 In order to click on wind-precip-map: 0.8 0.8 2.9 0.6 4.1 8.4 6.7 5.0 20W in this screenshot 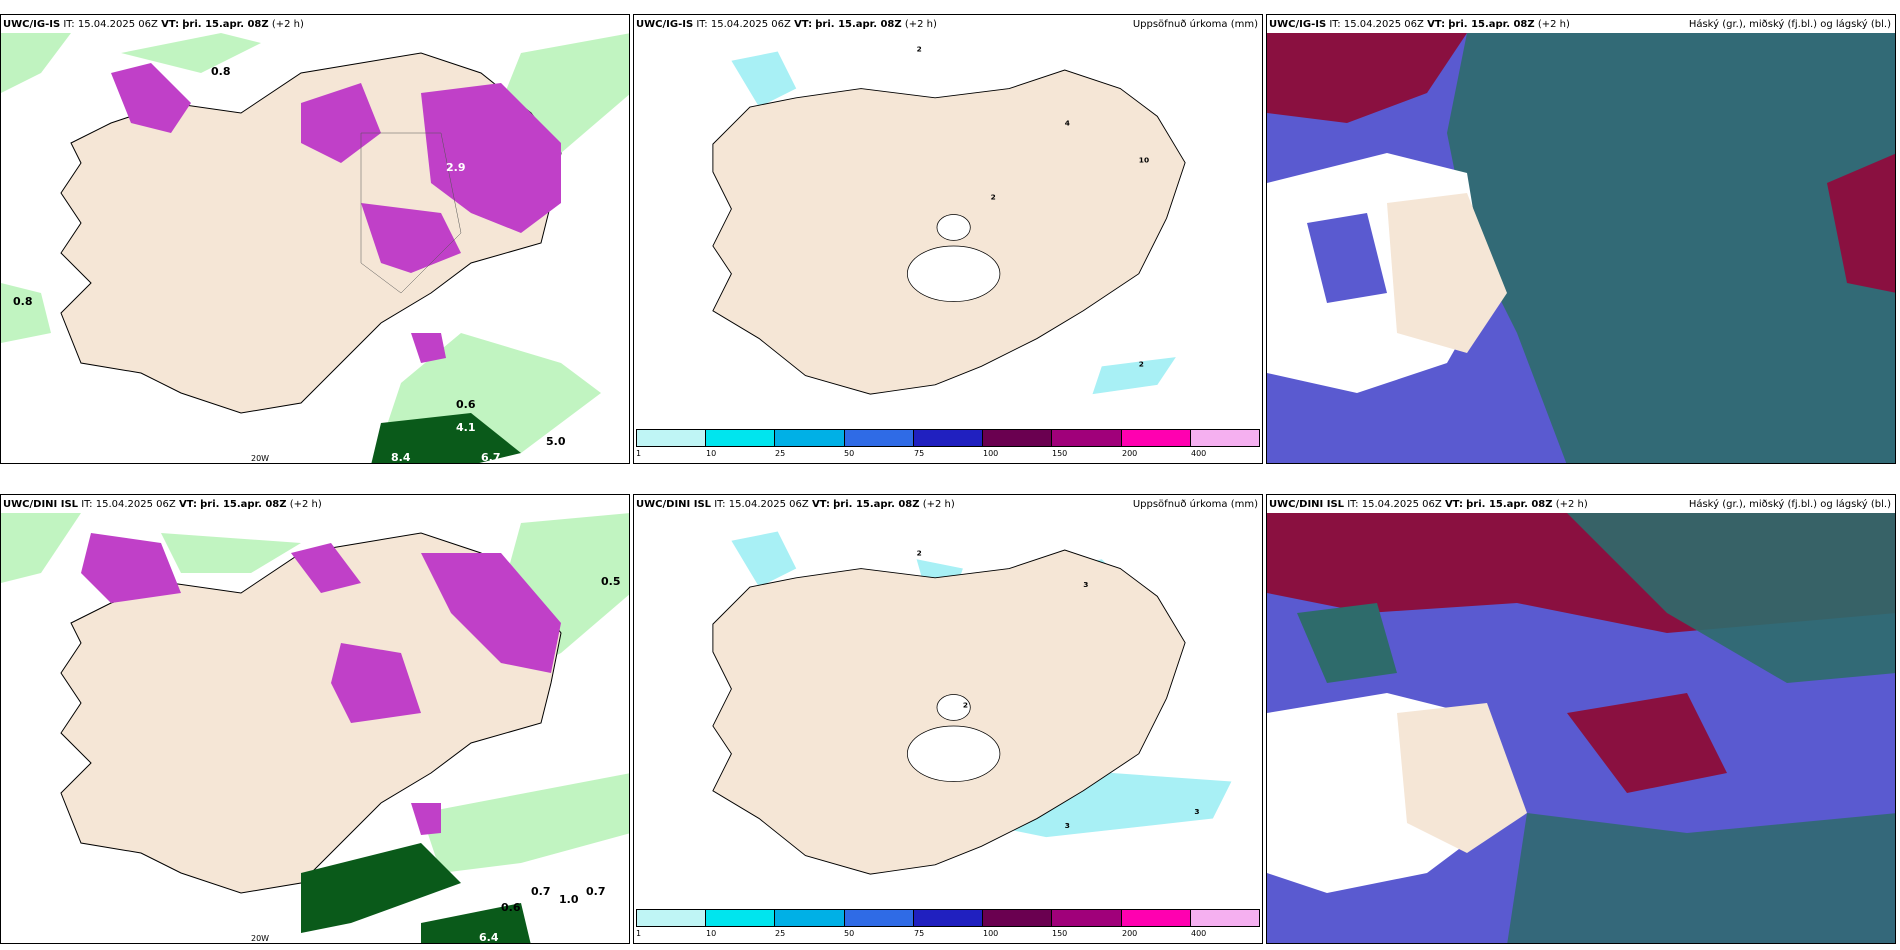, I will do `click(315, 248)`.